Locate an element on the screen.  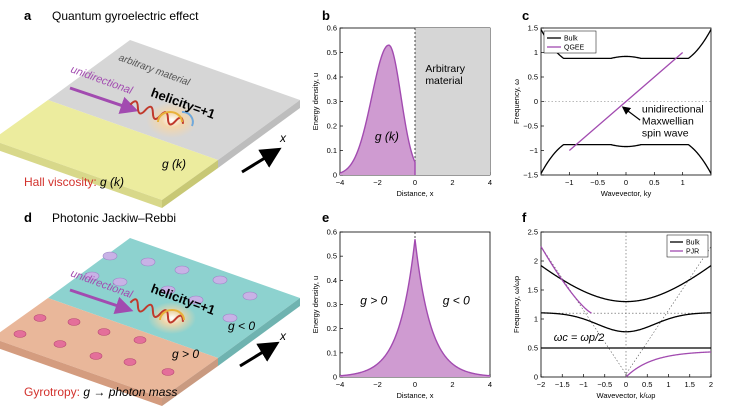
g-neg-label: g < 0 is located at coordinates (241, 326).